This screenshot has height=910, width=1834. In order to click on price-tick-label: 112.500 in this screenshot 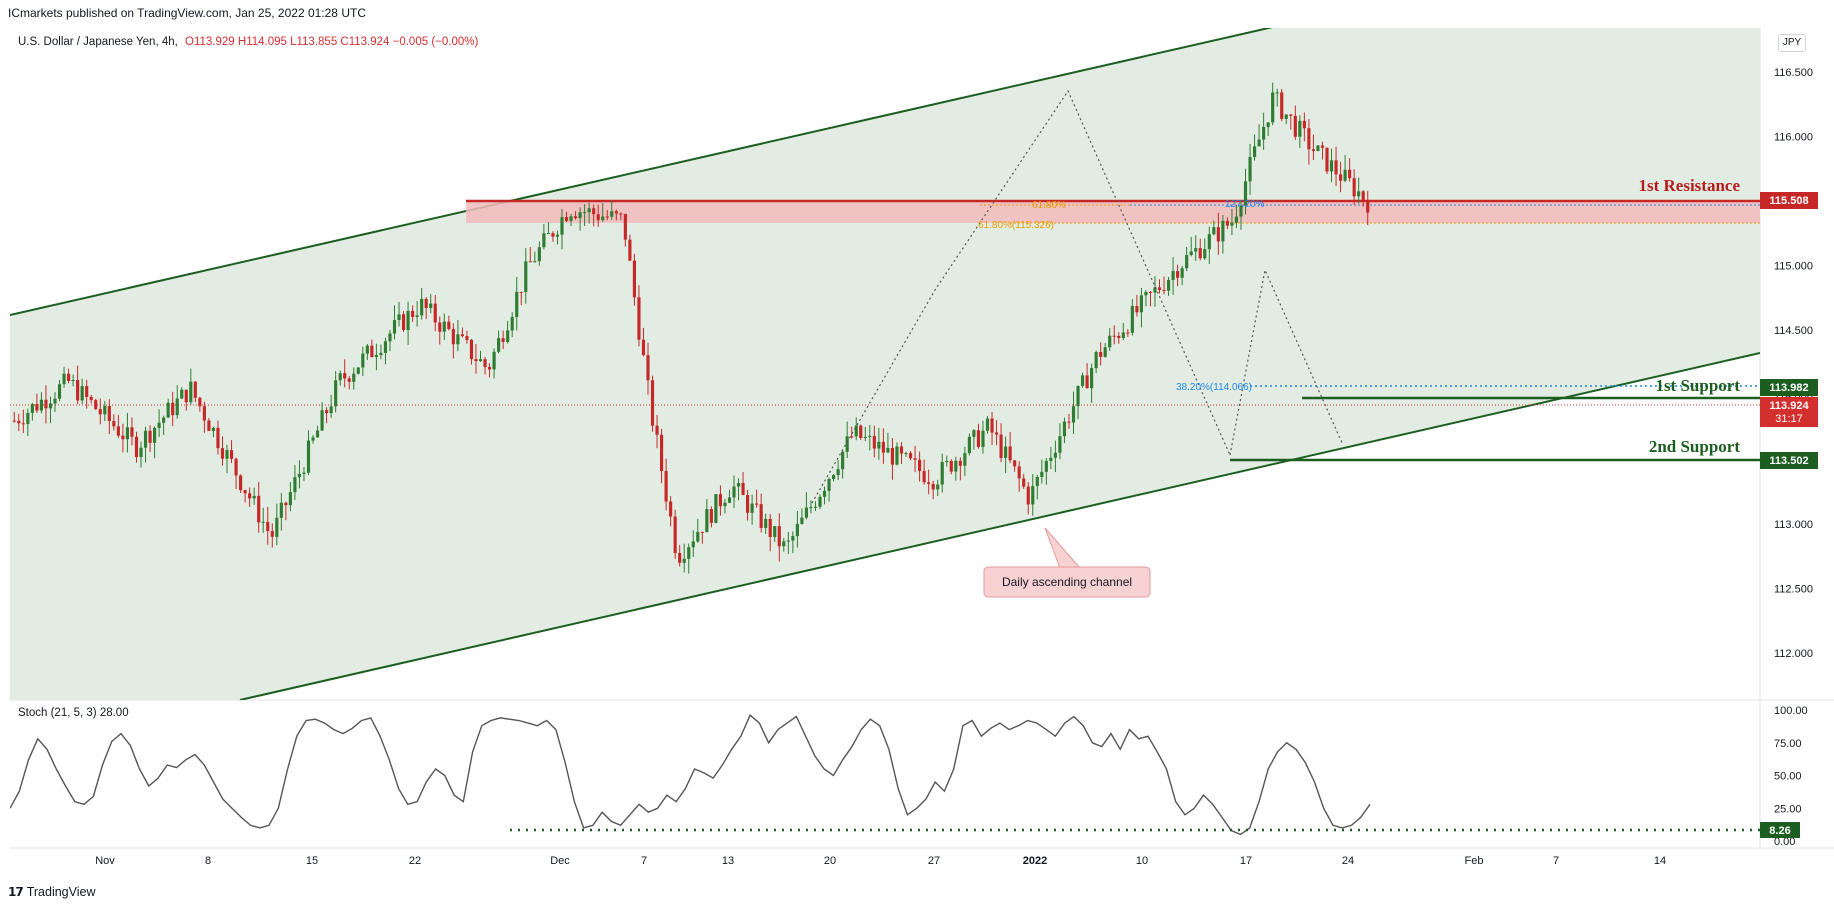, I will do `click(1793, 589)`.